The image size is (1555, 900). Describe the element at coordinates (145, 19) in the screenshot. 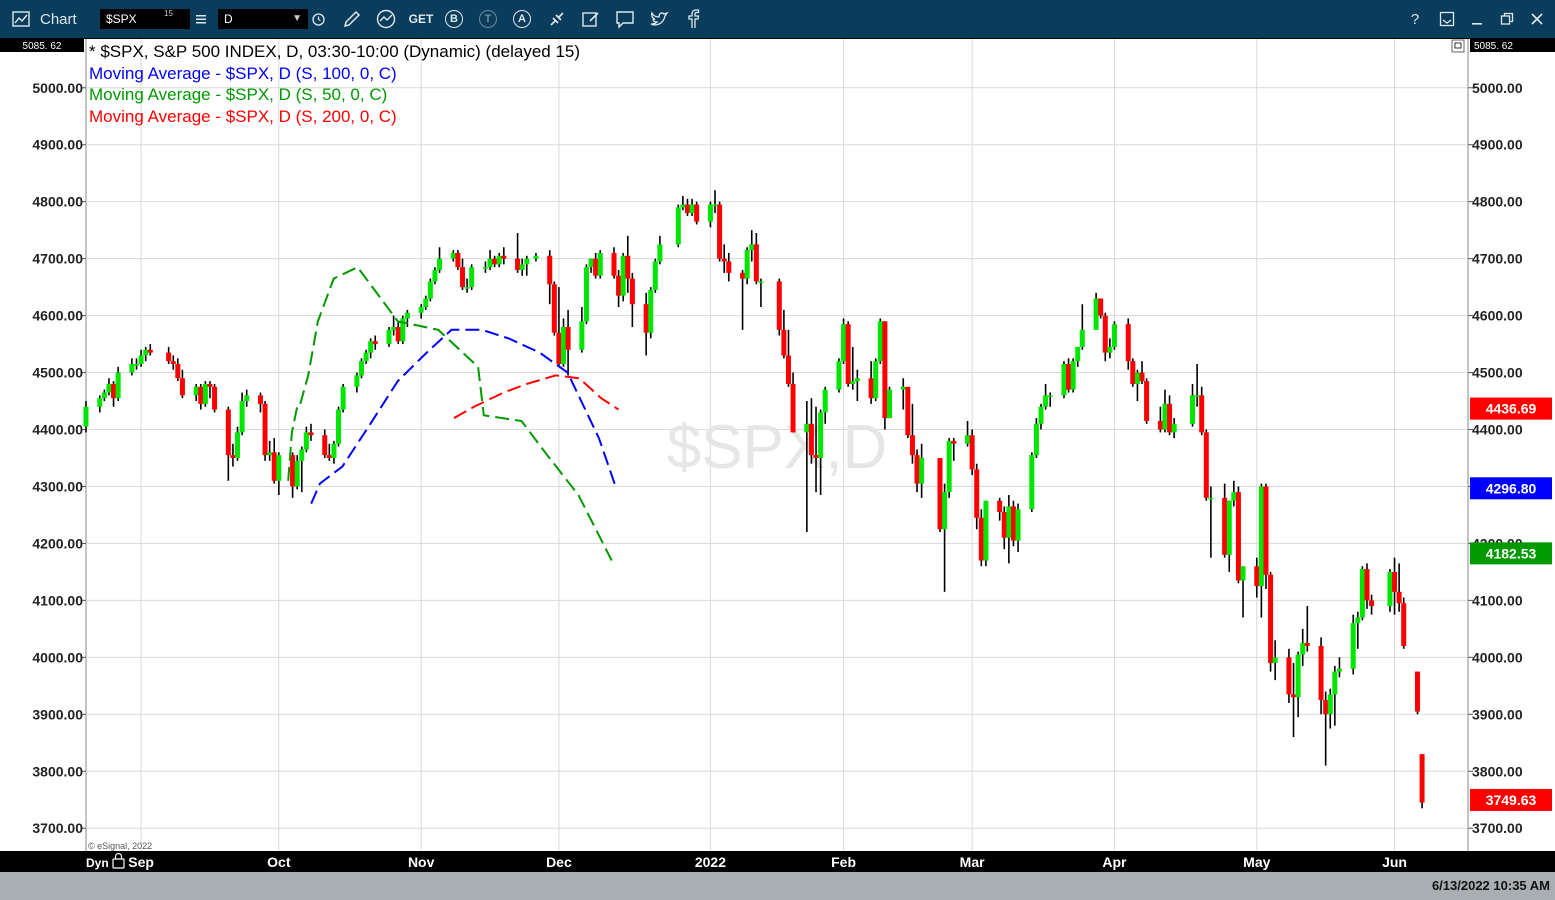

I see `symbol-input: $SPX 15` at that location.